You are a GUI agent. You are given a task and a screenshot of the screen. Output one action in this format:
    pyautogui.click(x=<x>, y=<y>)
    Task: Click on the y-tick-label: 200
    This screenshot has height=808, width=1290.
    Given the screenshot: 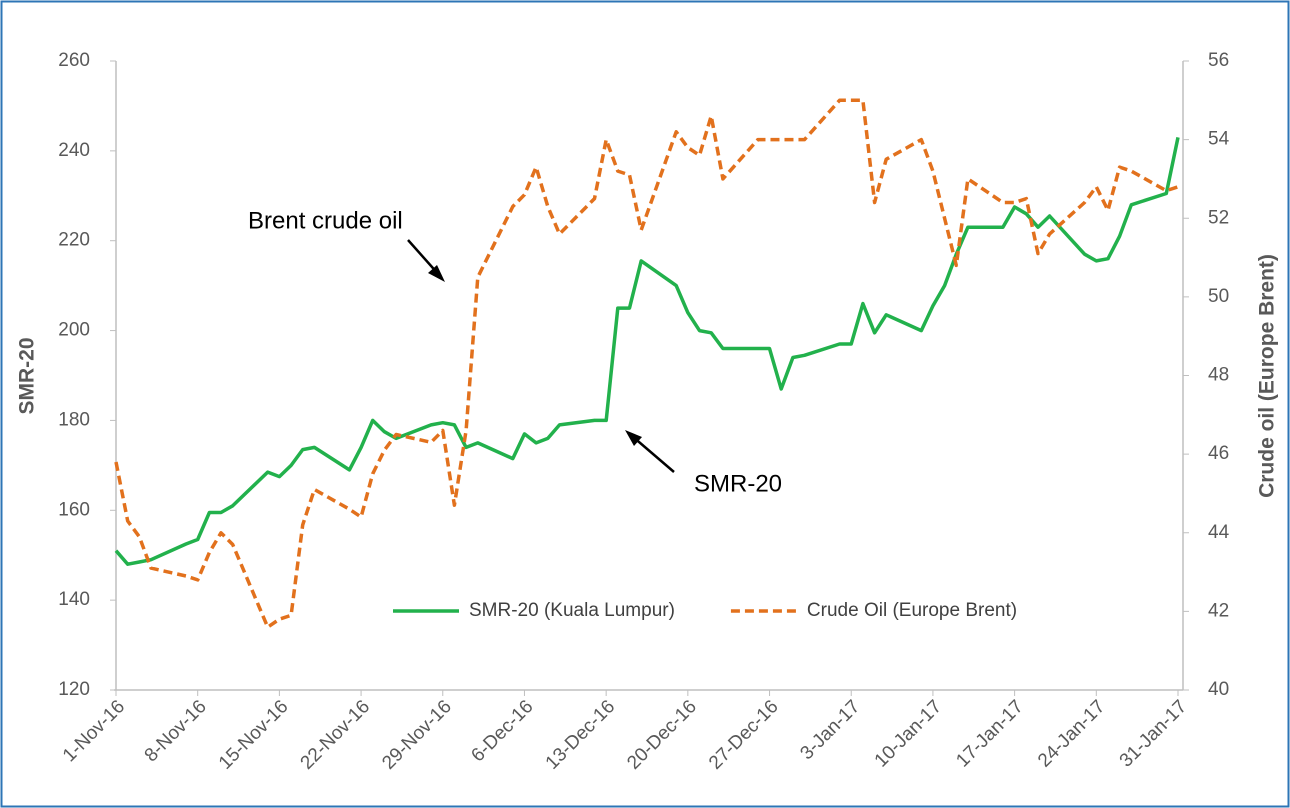 What is the action you would take?
    pyautogui.click(x=74, y=330)
    